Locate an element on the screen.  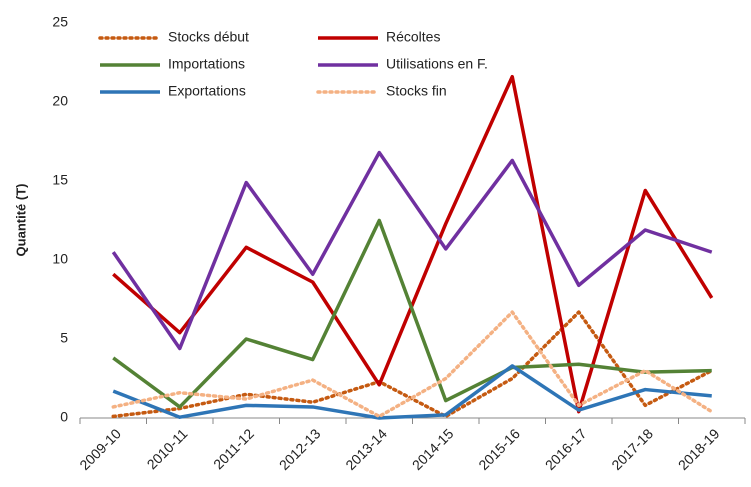
x-tick-label: 2015-16 is located at coordinates (499, 449).